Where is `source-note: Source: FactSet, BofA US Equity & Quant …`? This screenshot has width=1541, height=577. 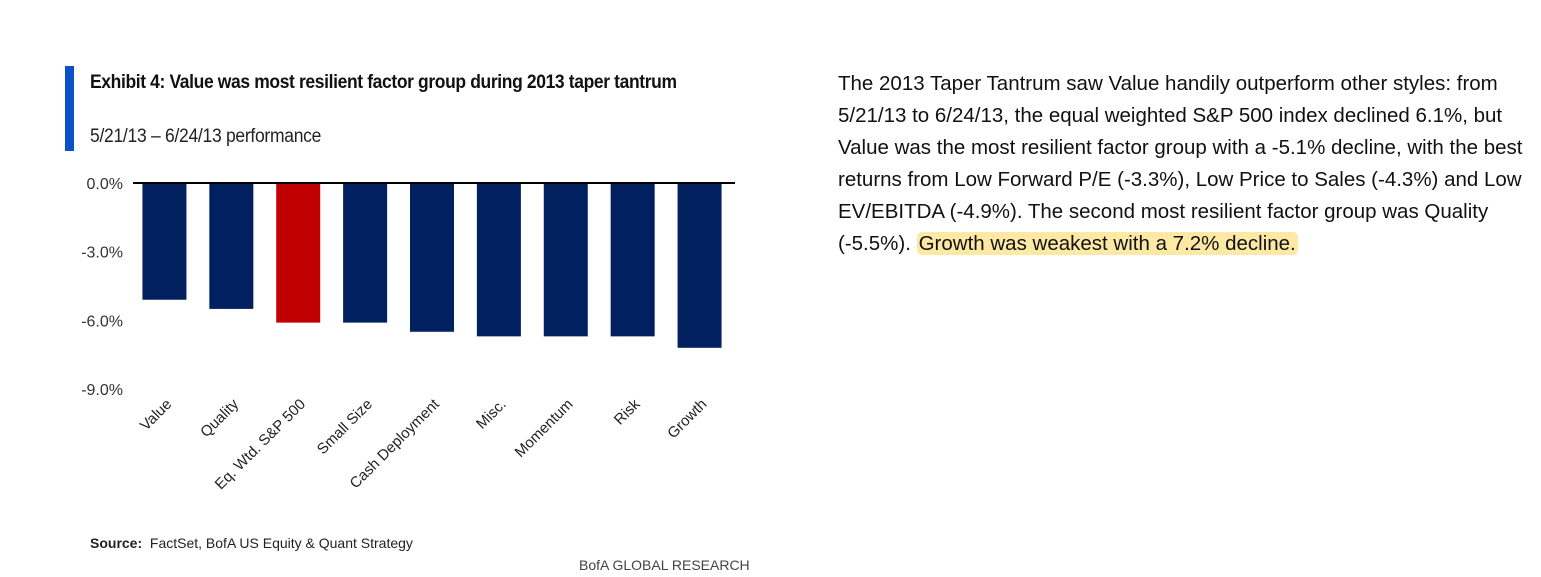 source-note: Source: FactSet, BofA US Equity & Quant … is located at coordinates (251, 543).